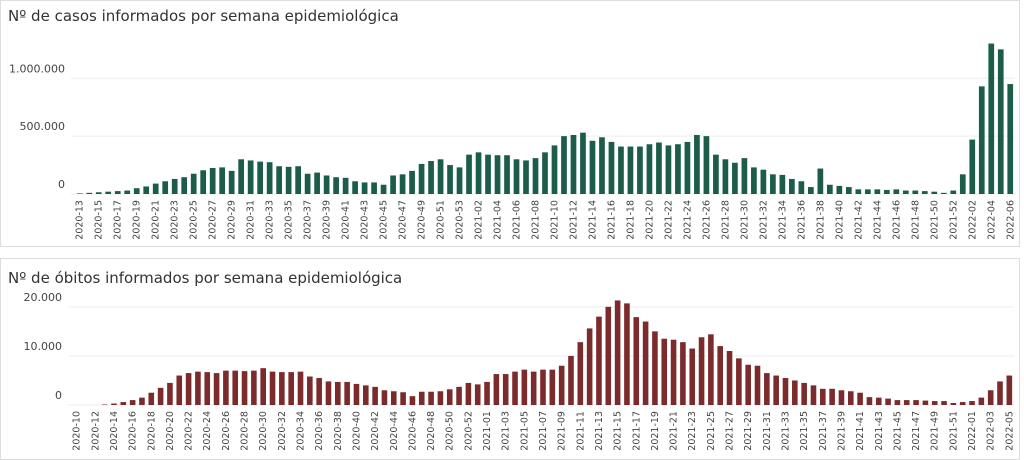 This screenshot has width=1024, height=460. I want to click on x-tick-label: 2021-38, so click(820, 220).